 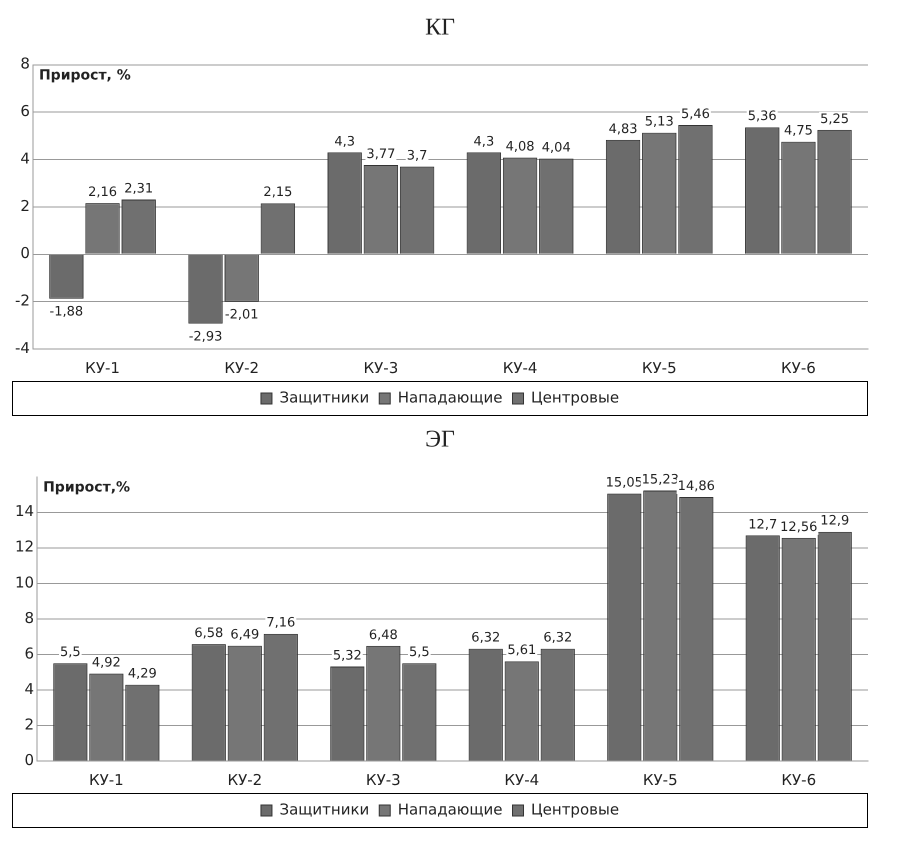 What do you see at coordinates (417, 156) in the screenshot?
I see `data-label: 3,7` at bounding box center [417, 156].